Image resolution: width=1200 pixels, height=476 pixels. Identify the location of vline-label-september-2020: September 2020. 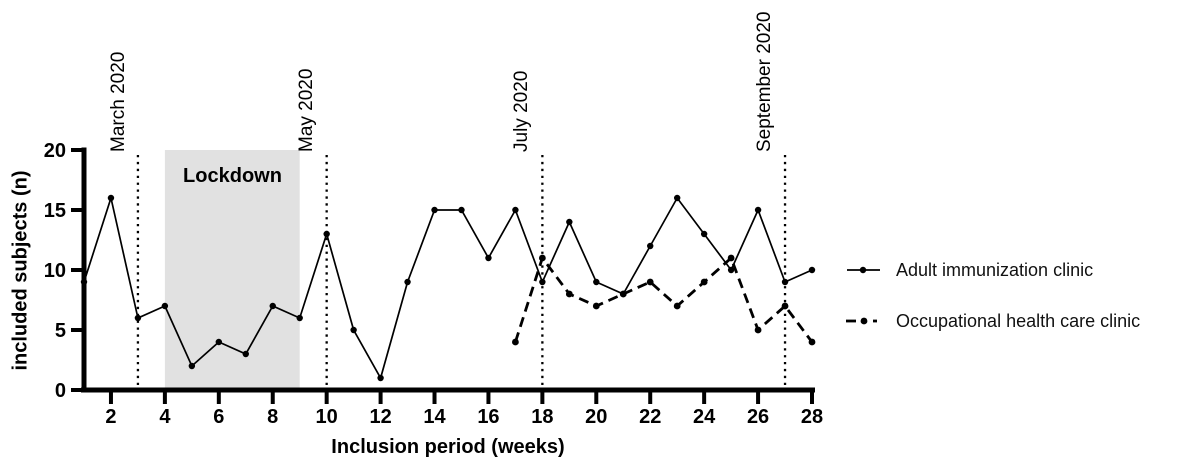
(764, 82).